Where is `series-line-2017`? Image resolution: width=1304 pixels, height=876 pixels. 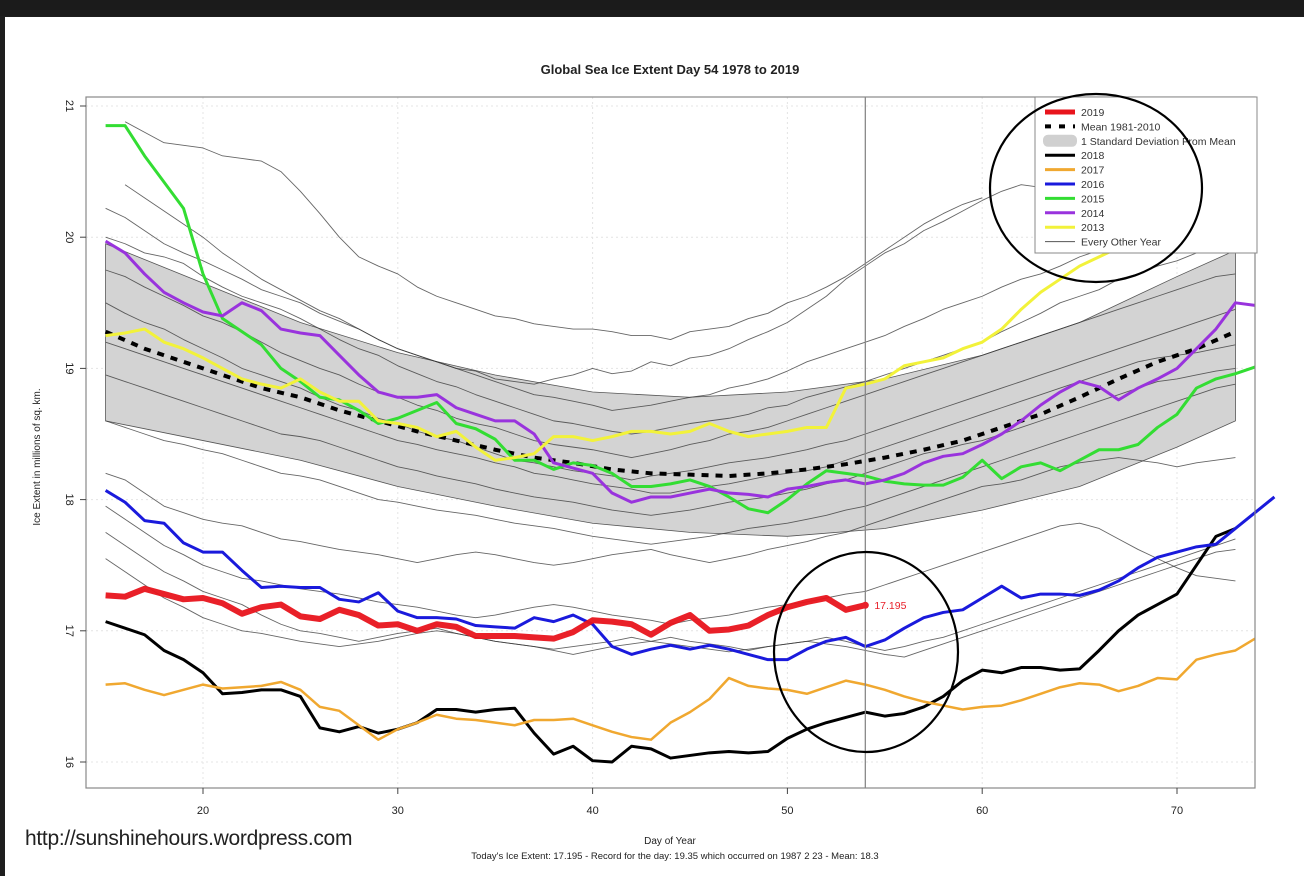 series-line-2017 is located at coordinates (680, 689).